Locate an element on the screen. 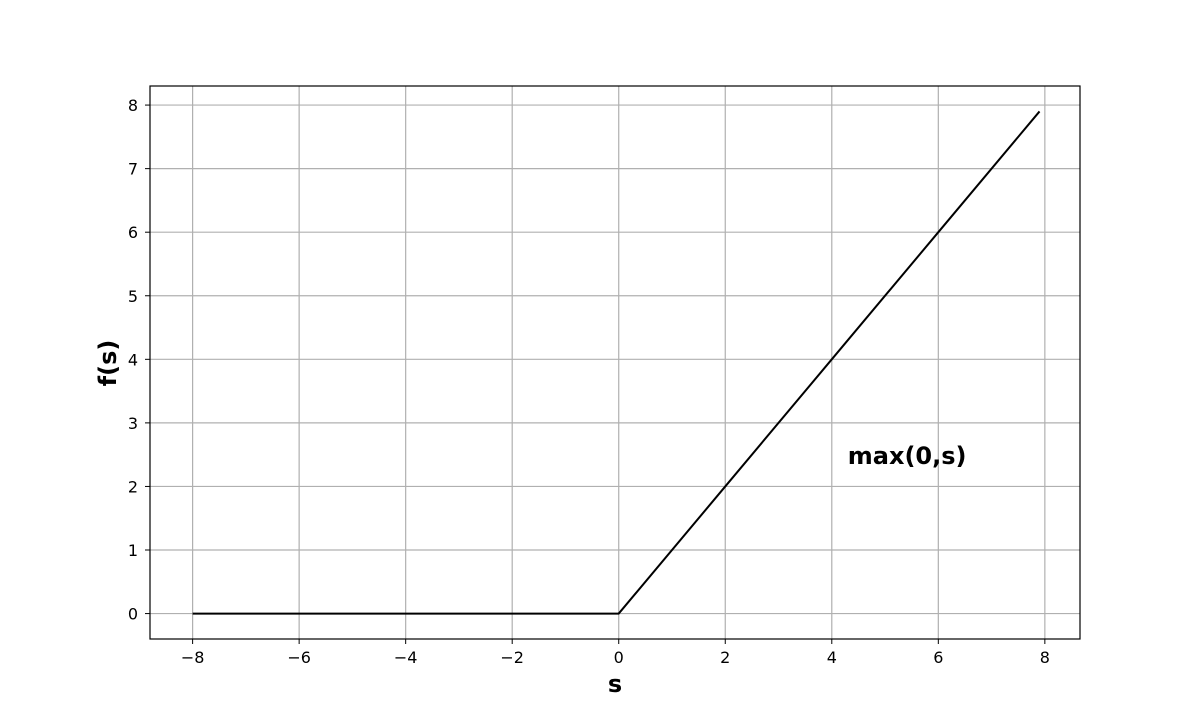  y-tick-label: 3 is located at coordinates (133, 423).